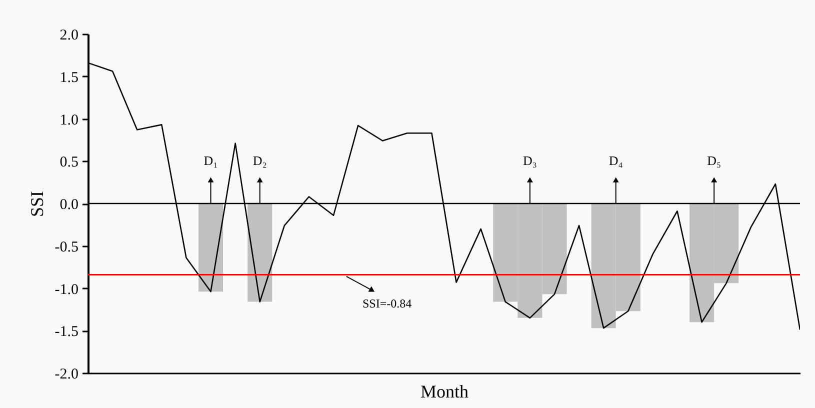  Describe the element at coordinates (259, 160) in the screenshot. I see `annotation: D₂` at that location.